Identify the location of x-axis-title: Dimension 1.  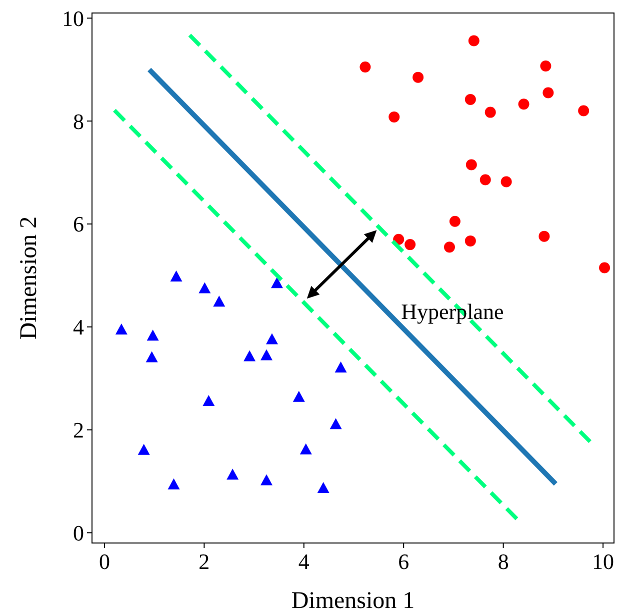
(353, 601).